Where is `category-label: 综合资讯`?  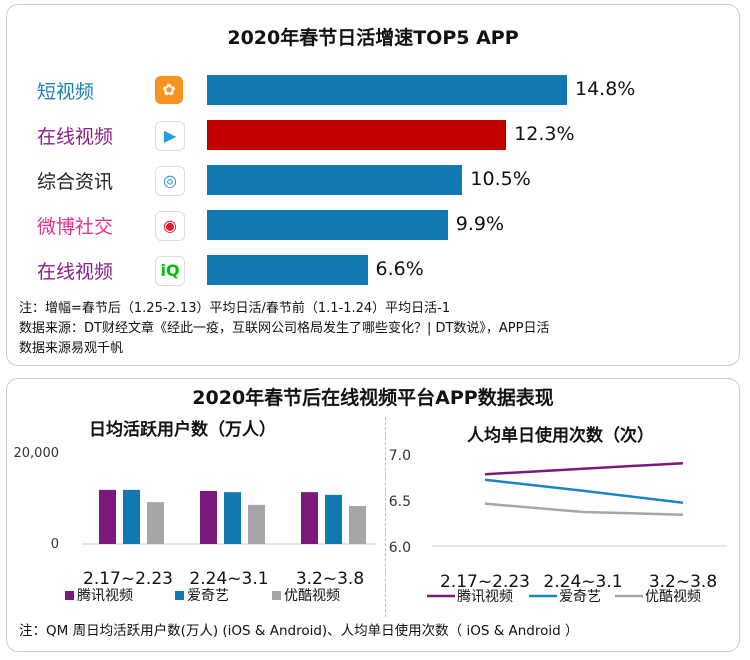
category-label: 综合资讯 is located at coordinates (75, 182).